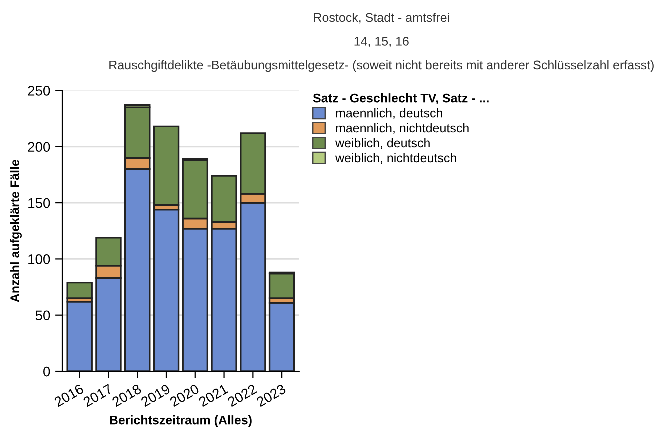 This screenshot has width=658, height=432. What do you see at coordinates (382, 18) in the screenshot?
I see `text: Rostock, Stadt - amtsfrei` at bounding box center [382, 18].